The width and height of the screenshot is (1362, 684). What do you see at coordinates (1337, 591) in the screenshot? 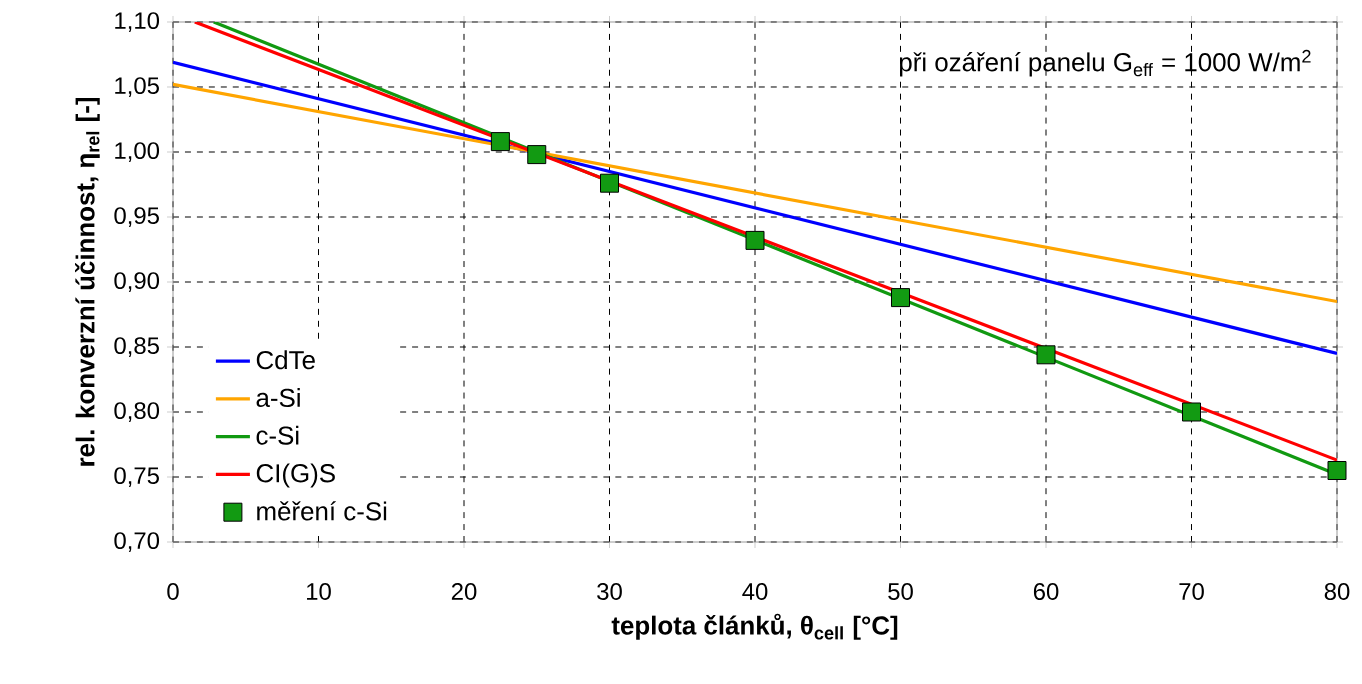
I see `x-tick-label: 80` at bounding box center [1337, 591].